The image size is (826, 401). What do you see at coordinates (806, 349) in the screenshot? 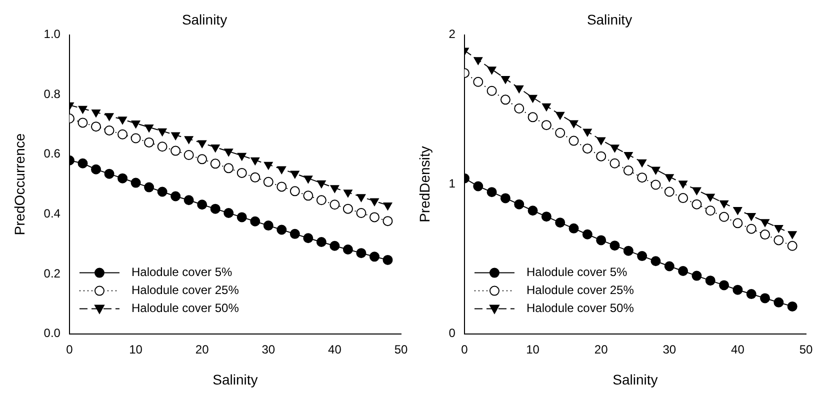
I see `x-tick-label: 50` at bounding box center [806, 349].